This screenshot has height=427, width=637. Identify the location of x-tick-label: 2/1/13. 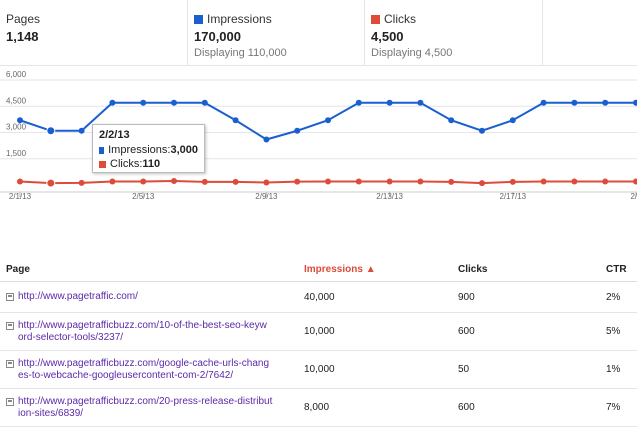
(20, 196).